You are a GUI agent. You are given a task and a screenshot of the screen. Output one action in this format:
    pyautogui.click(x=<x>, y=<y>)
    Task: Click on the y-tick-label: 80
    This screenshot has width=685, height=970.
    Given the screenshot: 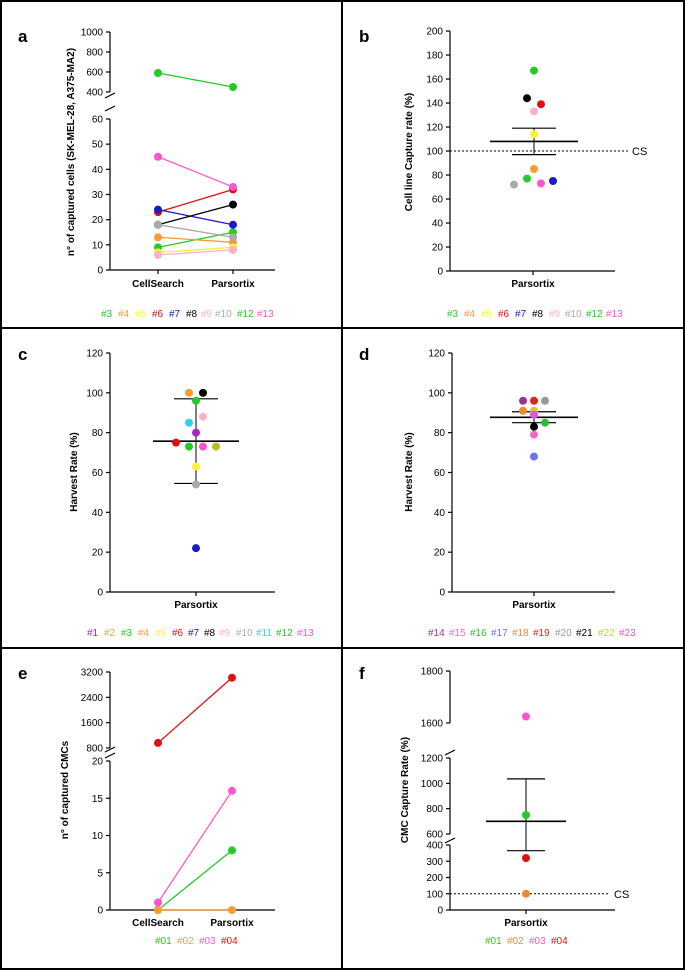 What is the action you would take?
    pyautogui.click(x=98, y=433)
    